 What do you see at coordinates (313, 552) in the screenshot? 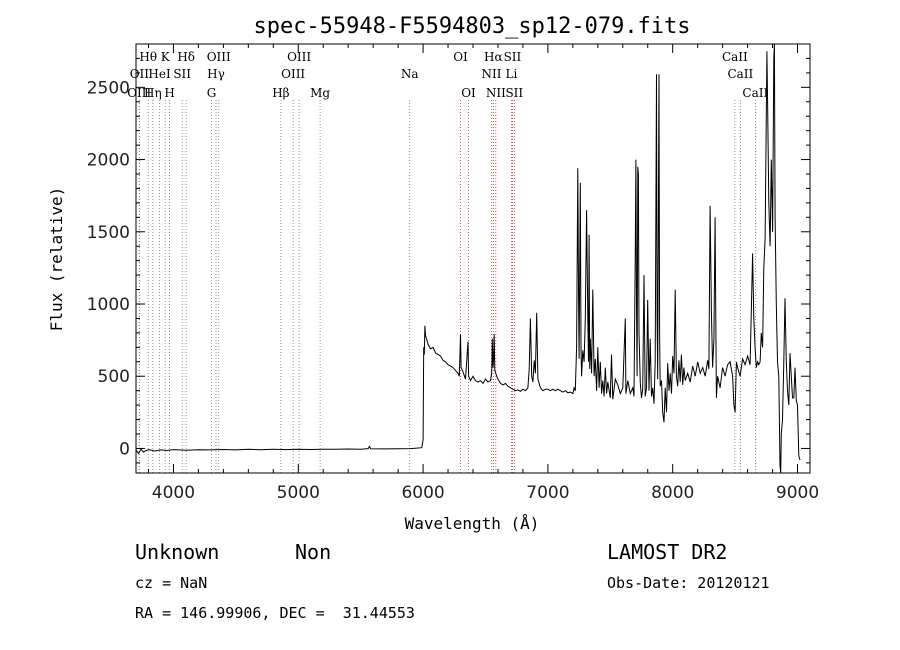
I see `object-subclass: Non` at bounding box center [313, 552].